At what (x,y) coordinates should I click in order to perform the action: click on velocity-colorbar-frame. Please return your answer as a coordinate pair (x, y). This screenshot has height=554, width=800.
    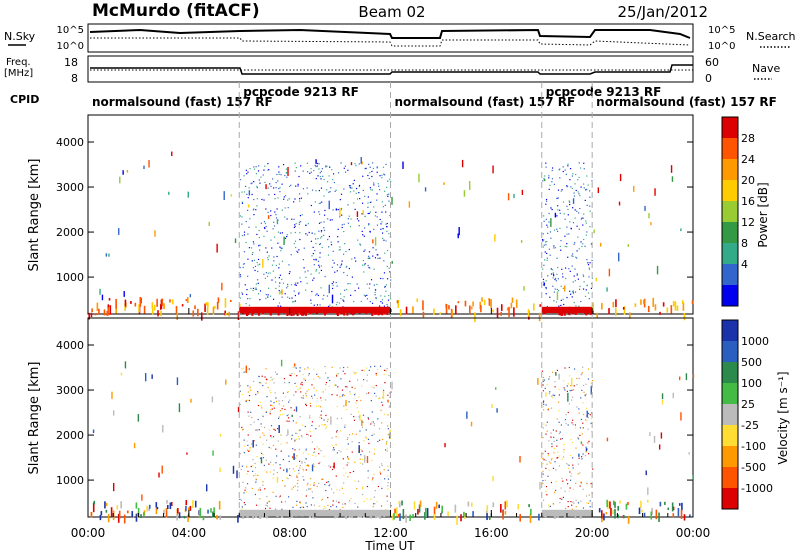
    Looking at the image, I should click on (730, 414).